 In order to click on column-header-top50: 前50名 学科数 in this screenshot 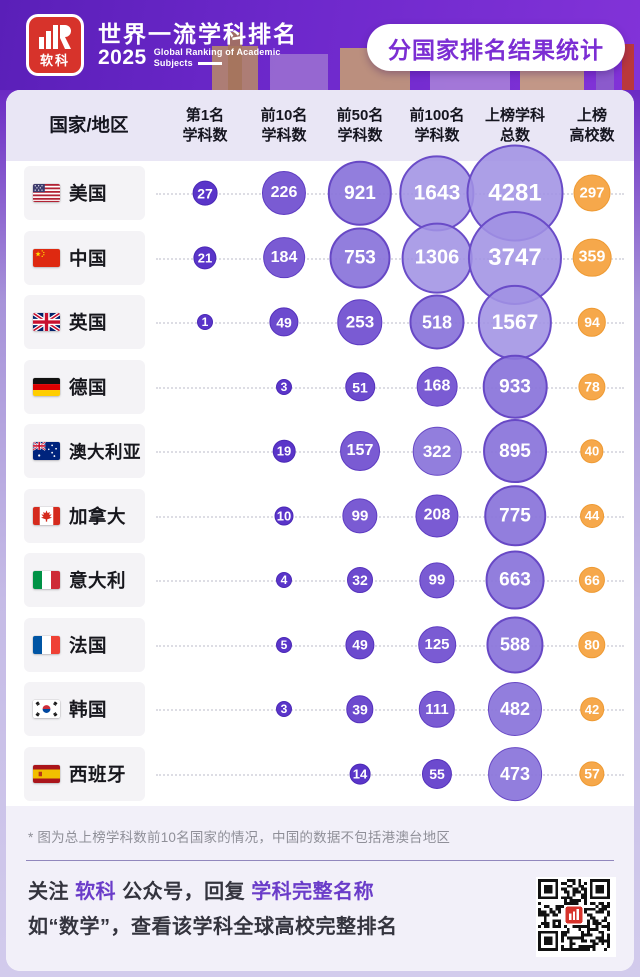, I will do `click(360, 125)`.